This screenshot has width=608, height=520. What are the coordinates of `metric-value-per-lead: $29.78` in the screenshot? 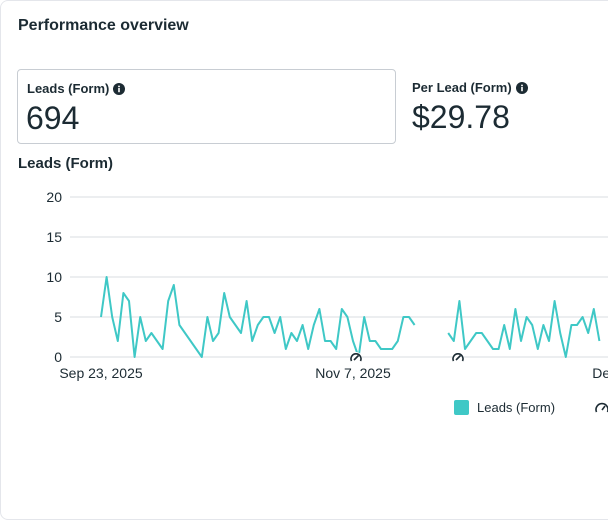 It's located at (461, 117).